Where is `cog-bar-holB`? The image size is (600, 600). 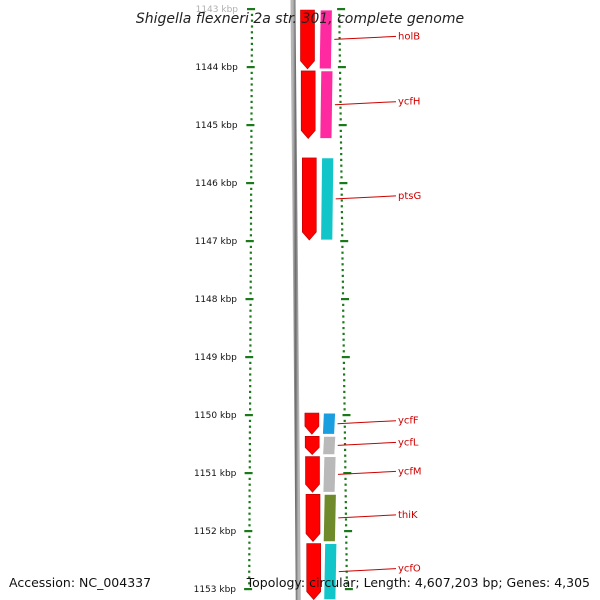
cog-bar-holB is located at coordinates (325, 39).